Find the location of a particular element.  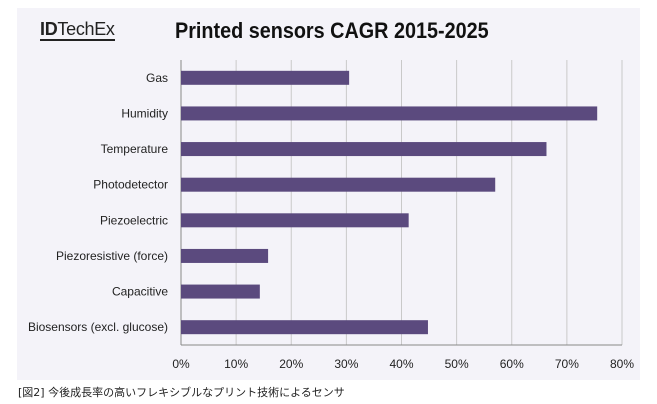

x-tick-label: 30% is located at coordinates (346, 364).